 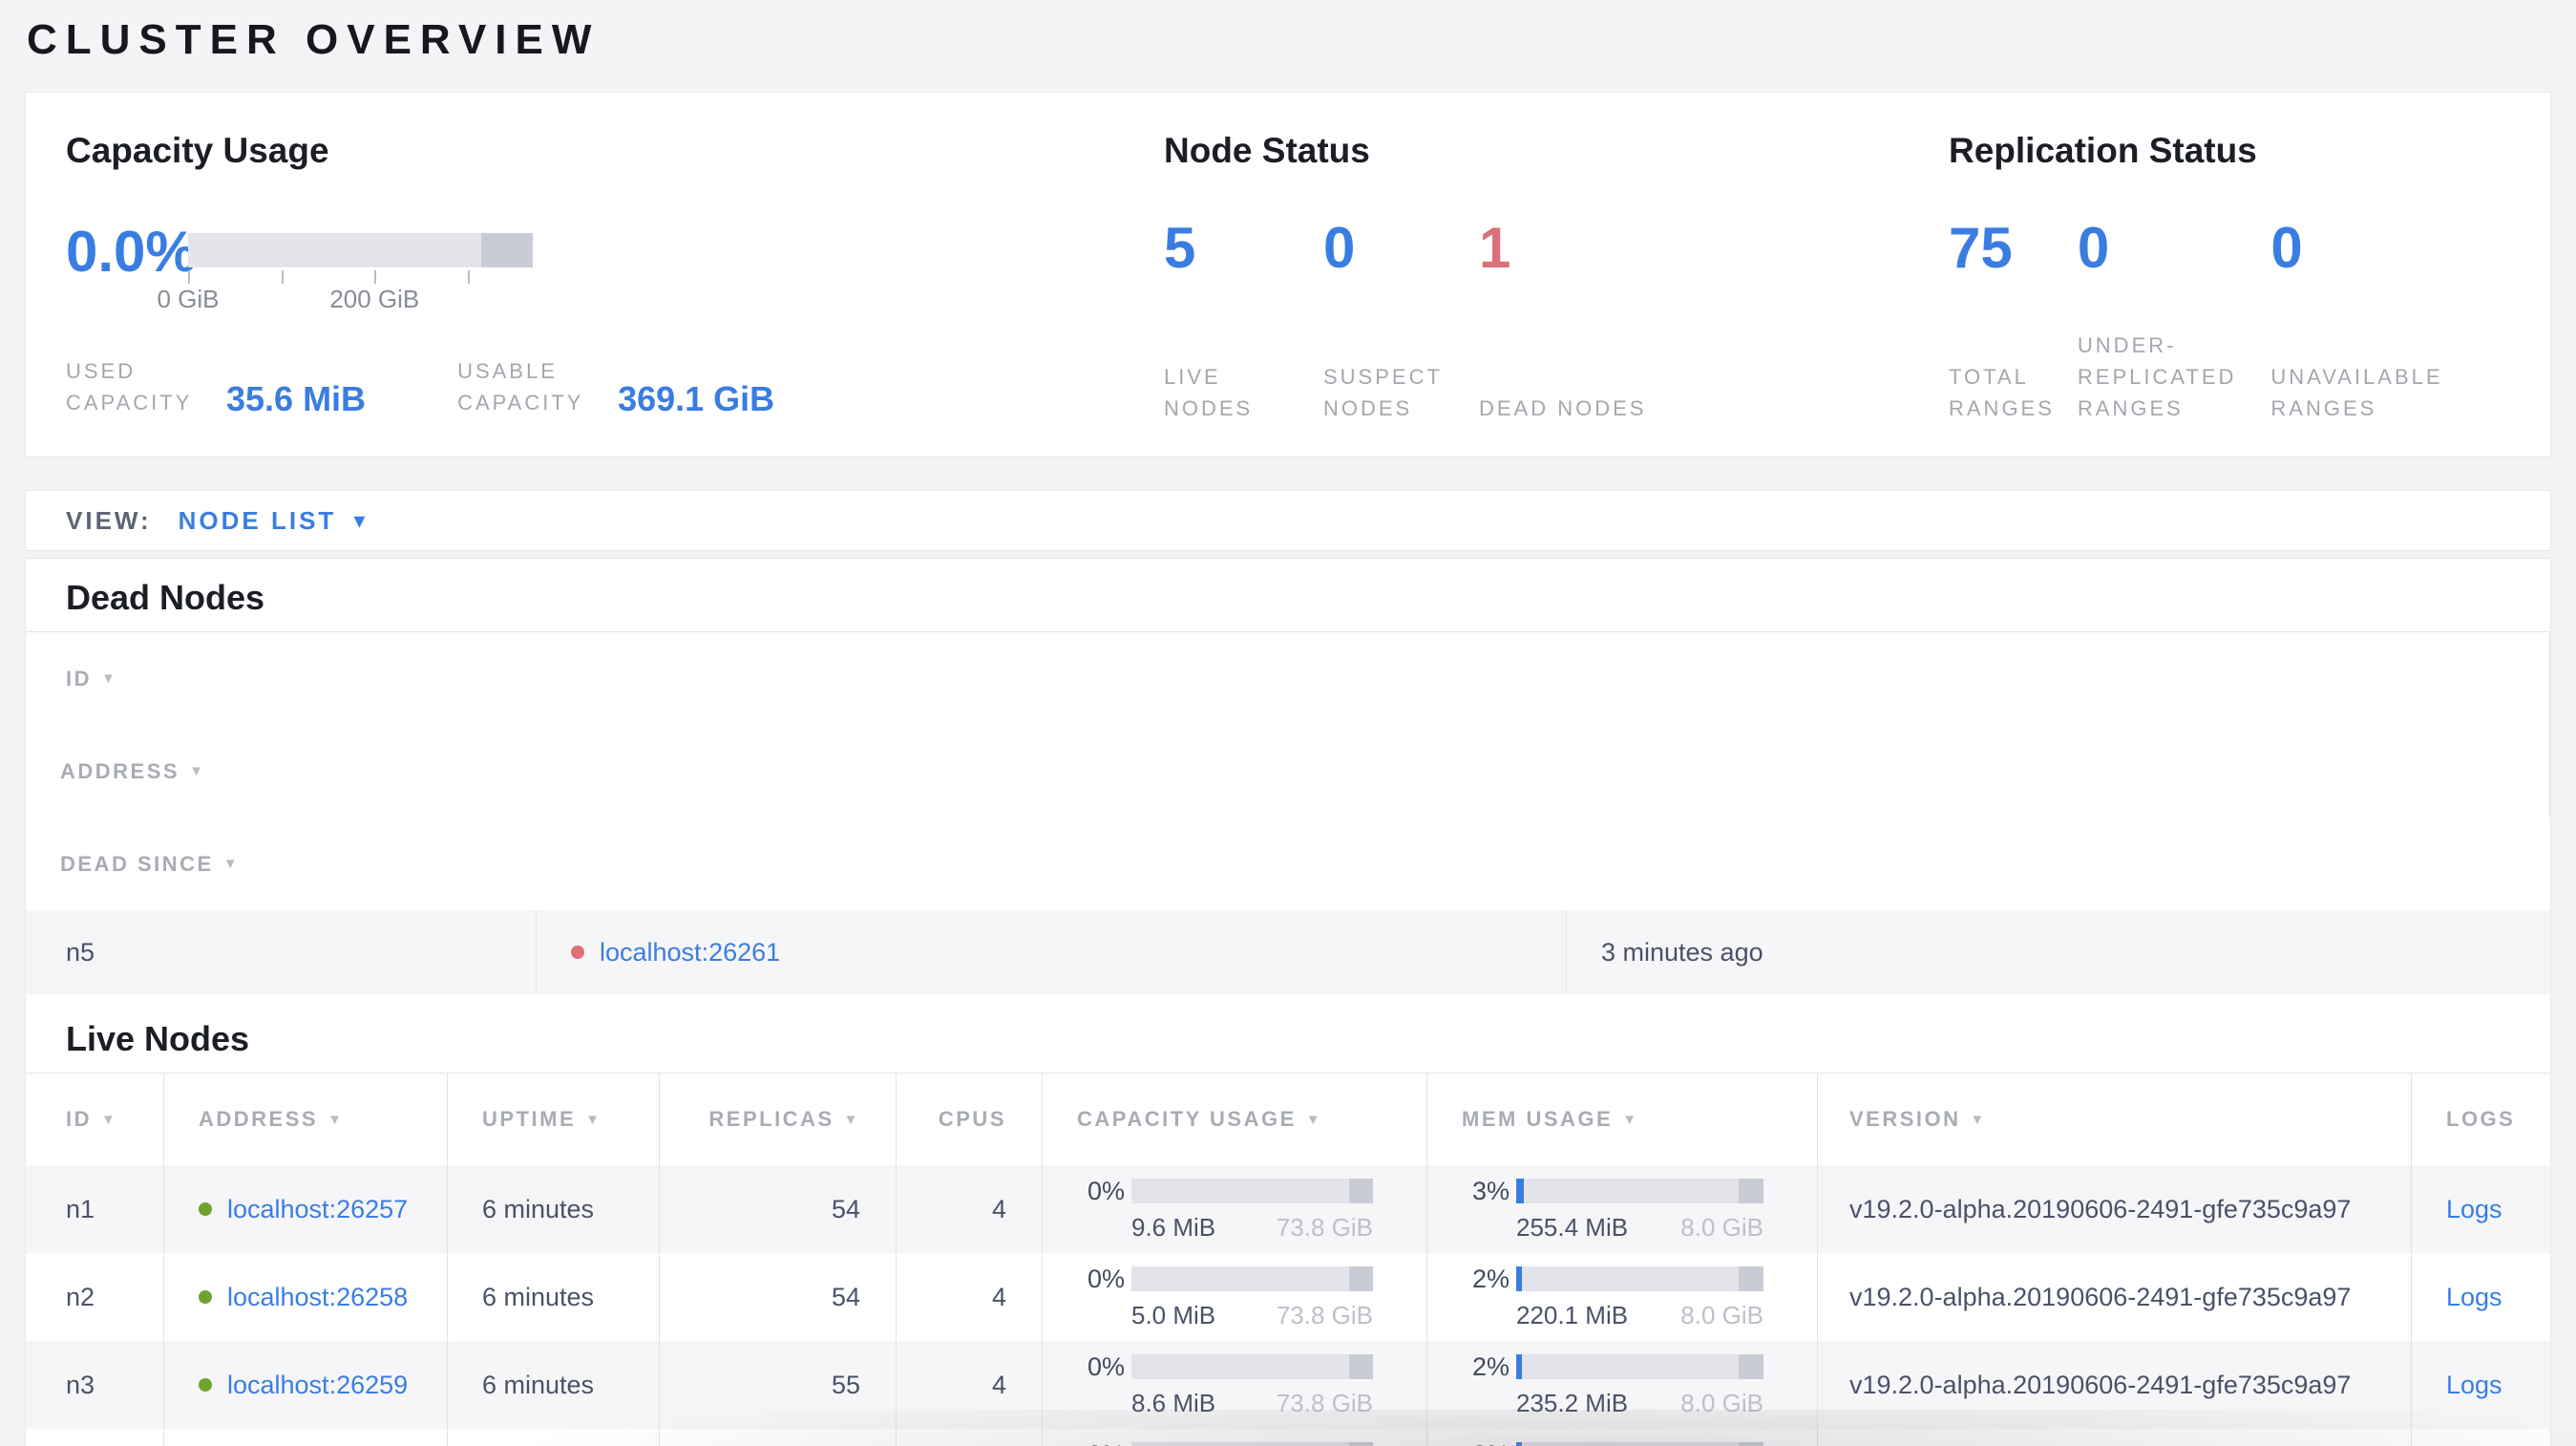 What do you see at coordinates (95, 1209) in the screenshot?
I see `live-node-id: n1` at bounding box center [95, 1209].